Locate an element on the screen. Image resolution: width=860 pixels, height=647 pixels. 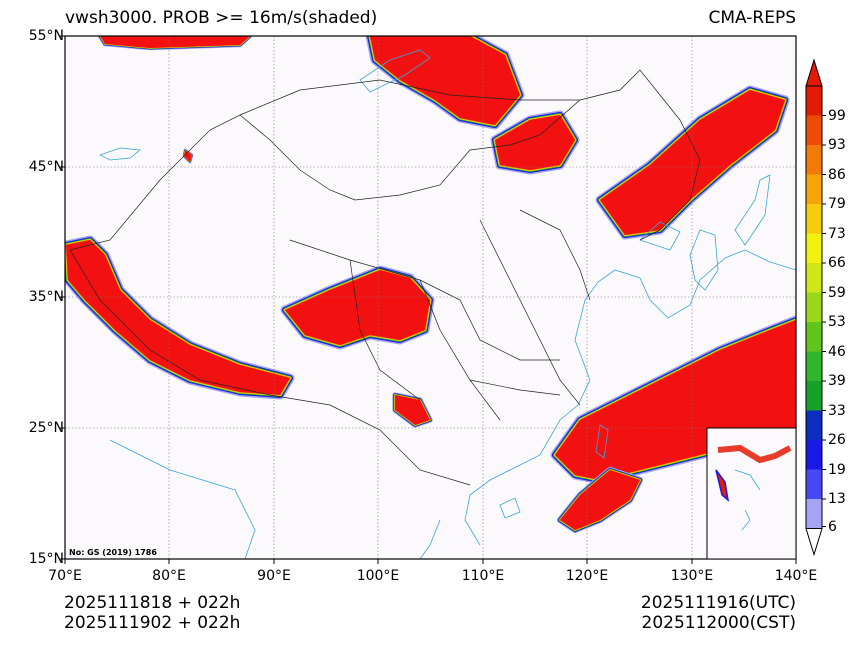
lake-balkhash is located at coordinates (120, 154).